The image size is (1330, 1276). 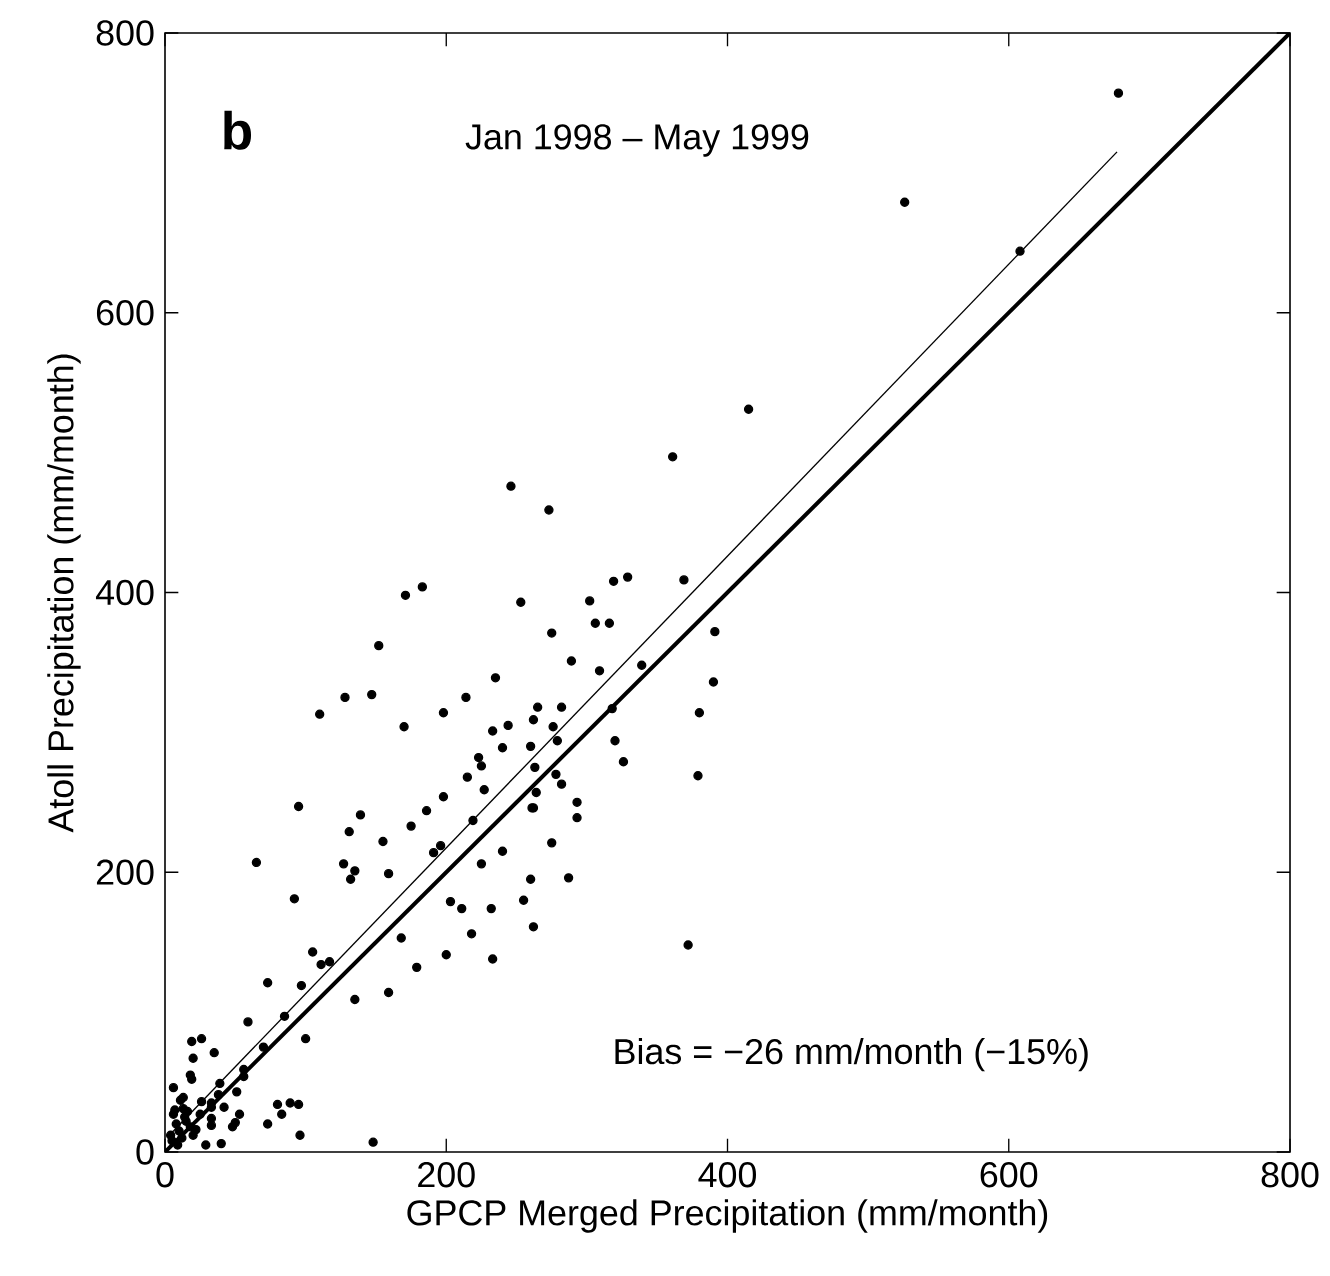 What do you see at coordinates (125, 313) in the screenshot?
I see `y-tick-label: 600` at bounding box center [125, 313].